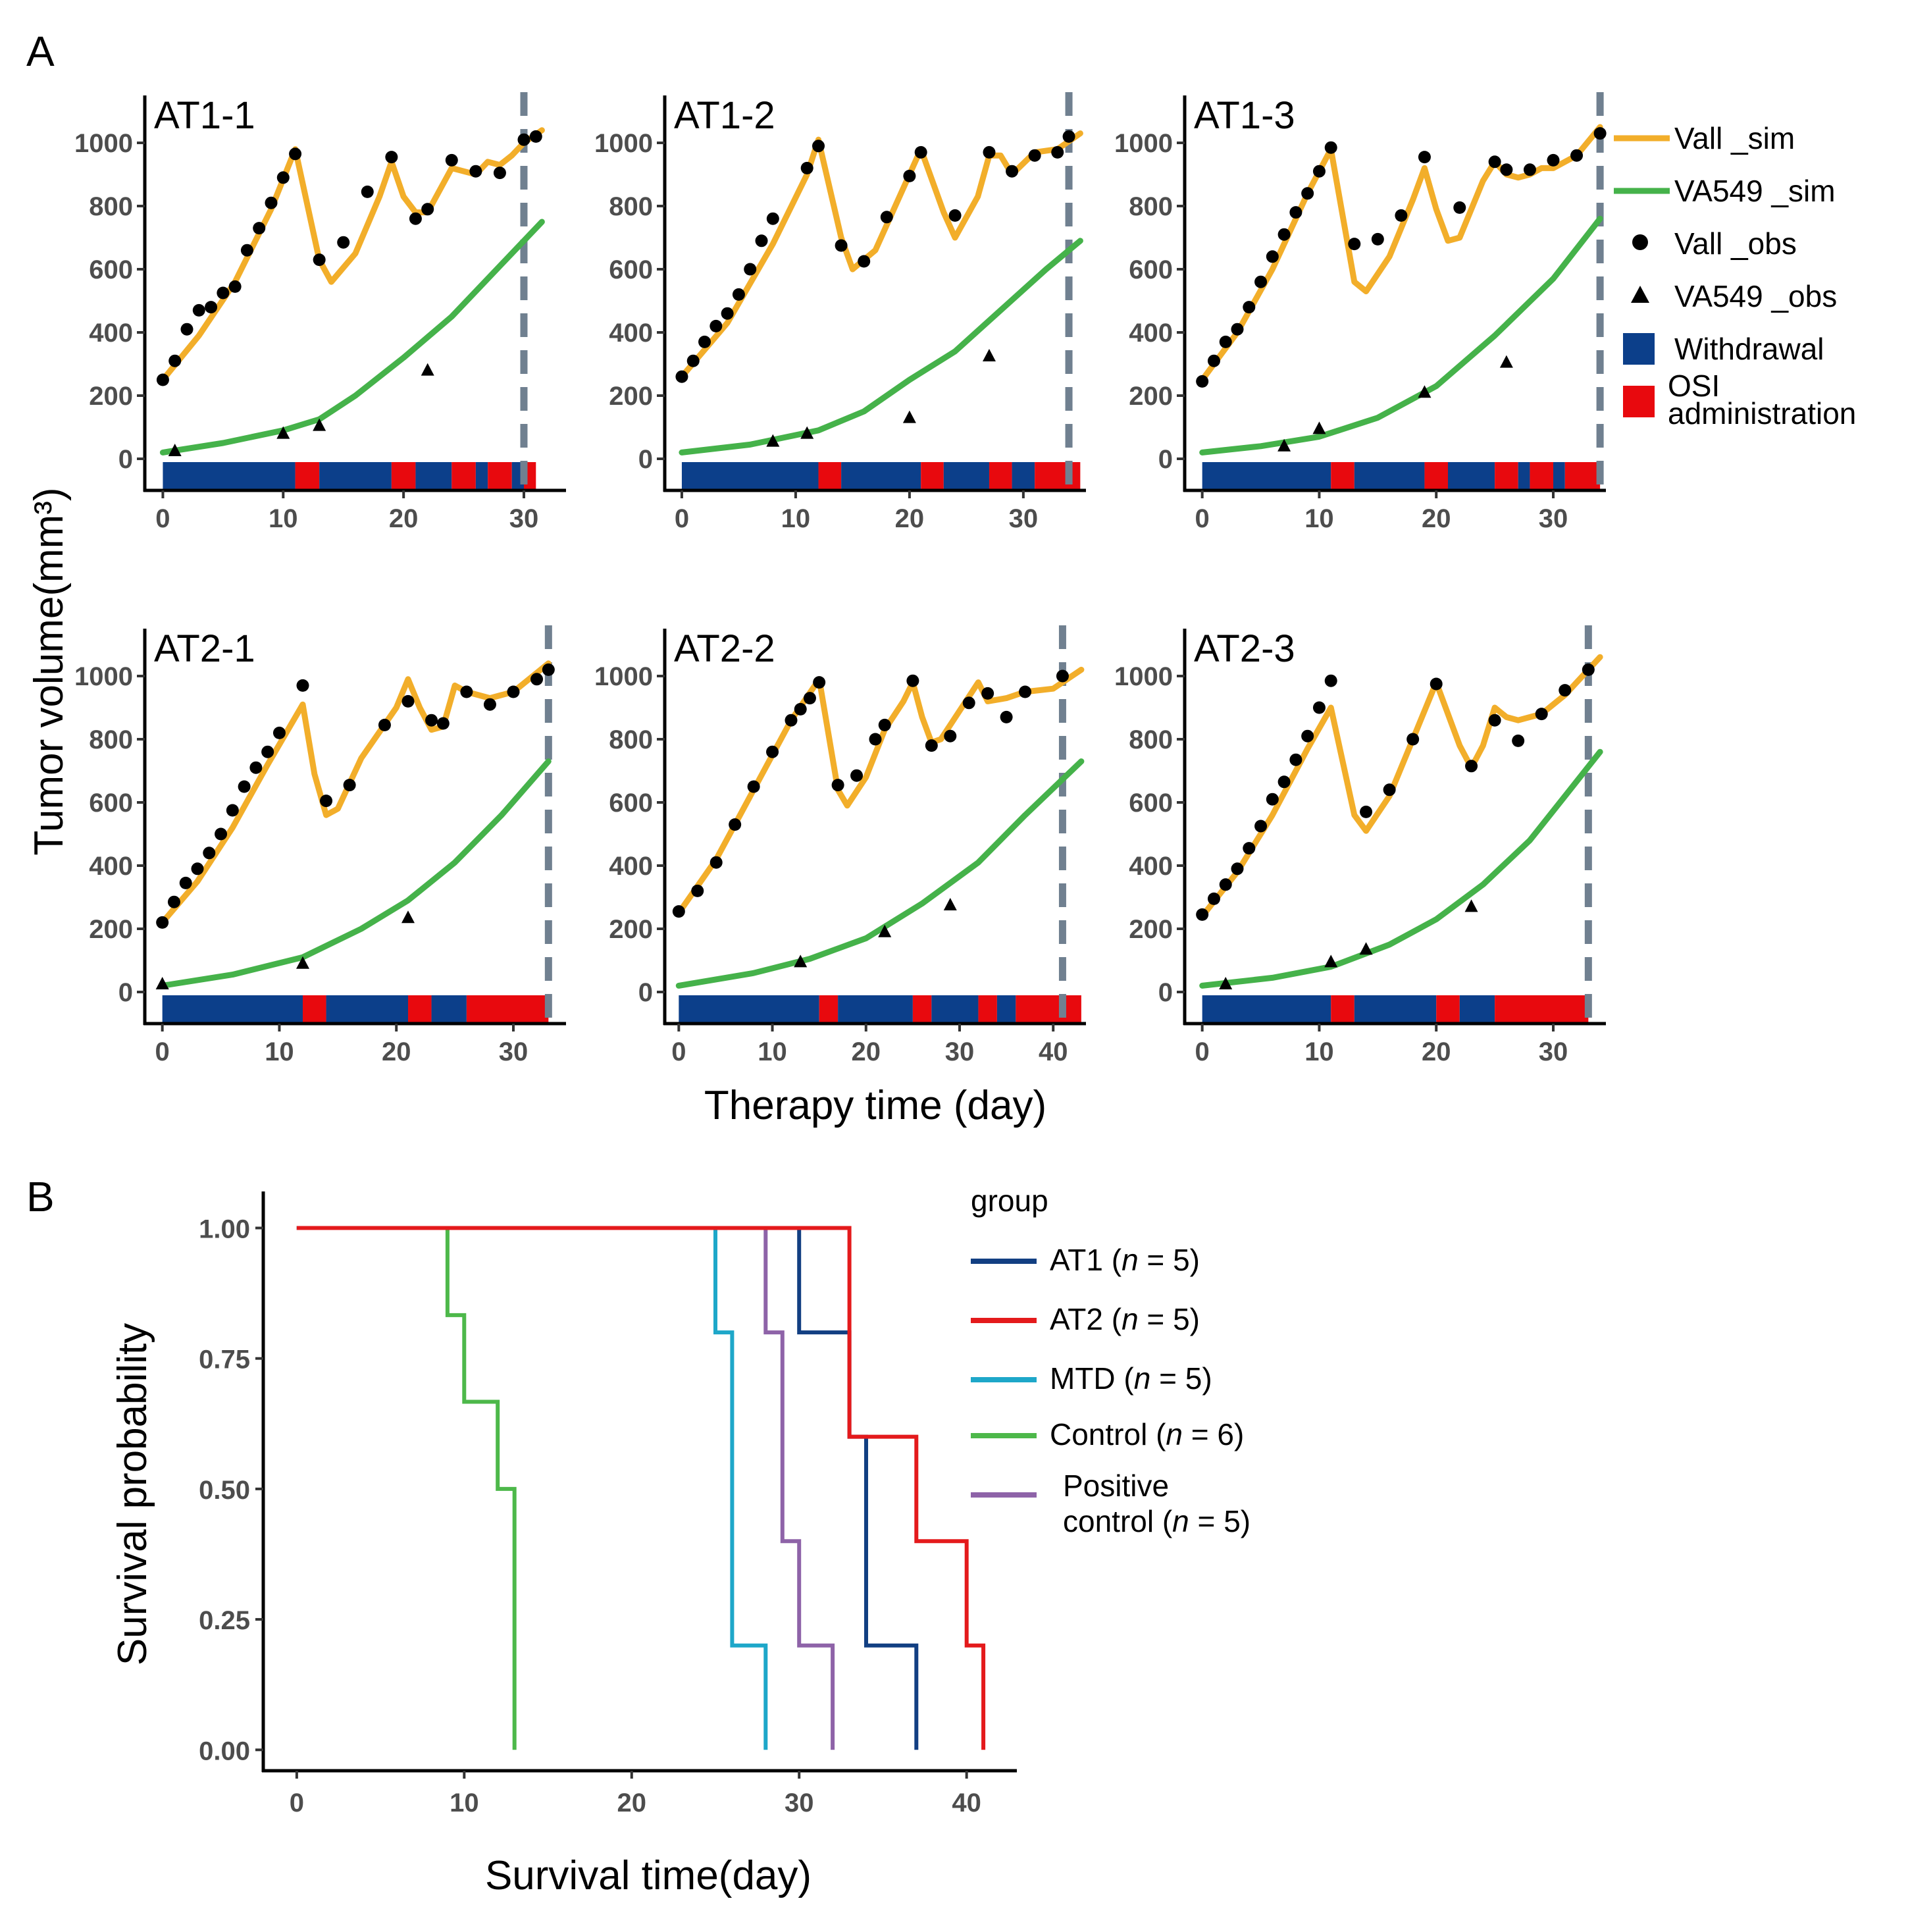 This screenshot has width=1908, height=1932. What do you see at coordinates (1085, 1319) in the screenshot?
I see `legend-item: AT2 (n = 5)` at bounding box center [1085, 1319].